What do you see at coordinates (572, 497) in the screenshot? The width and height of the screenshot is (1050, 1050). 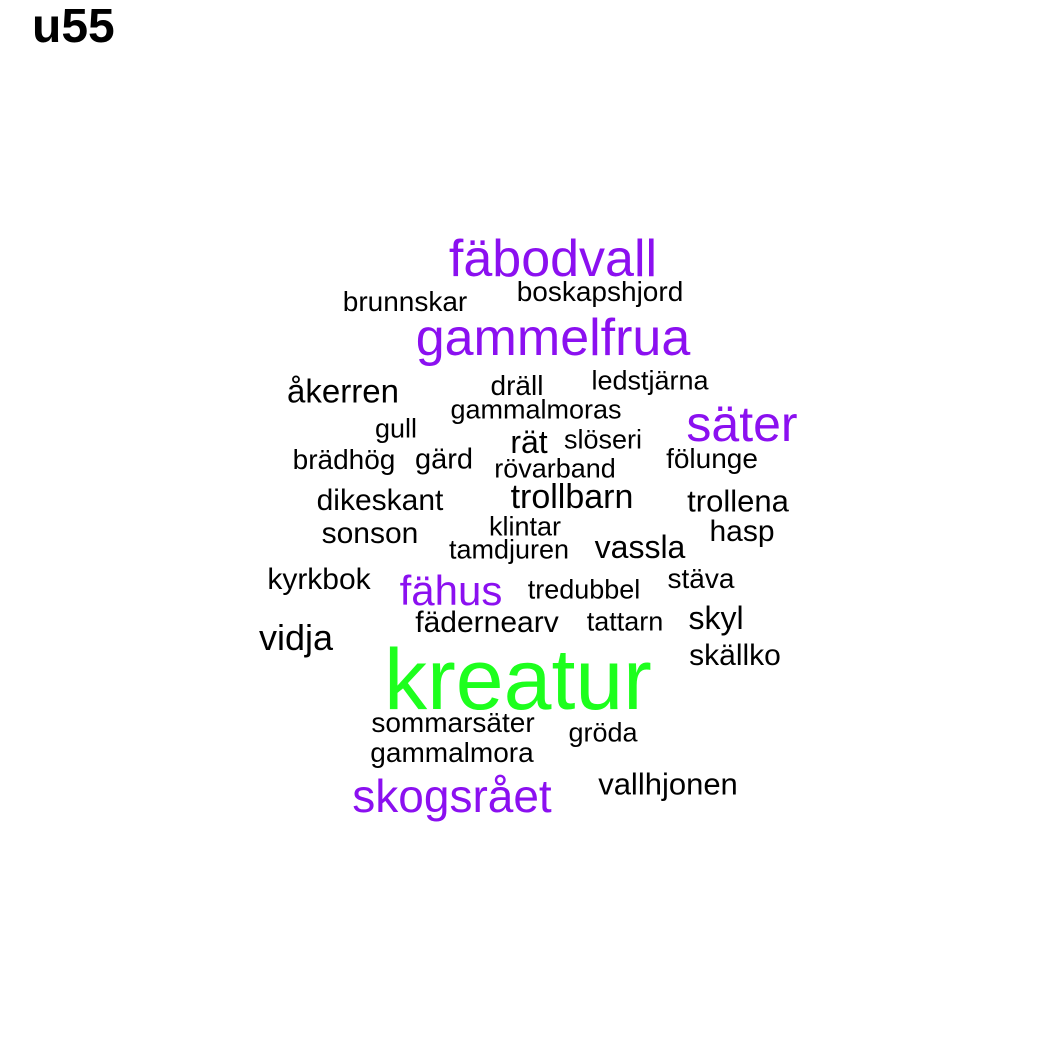 I see `word-trollbarn: trollbarn` at bounding box center [572, 497].